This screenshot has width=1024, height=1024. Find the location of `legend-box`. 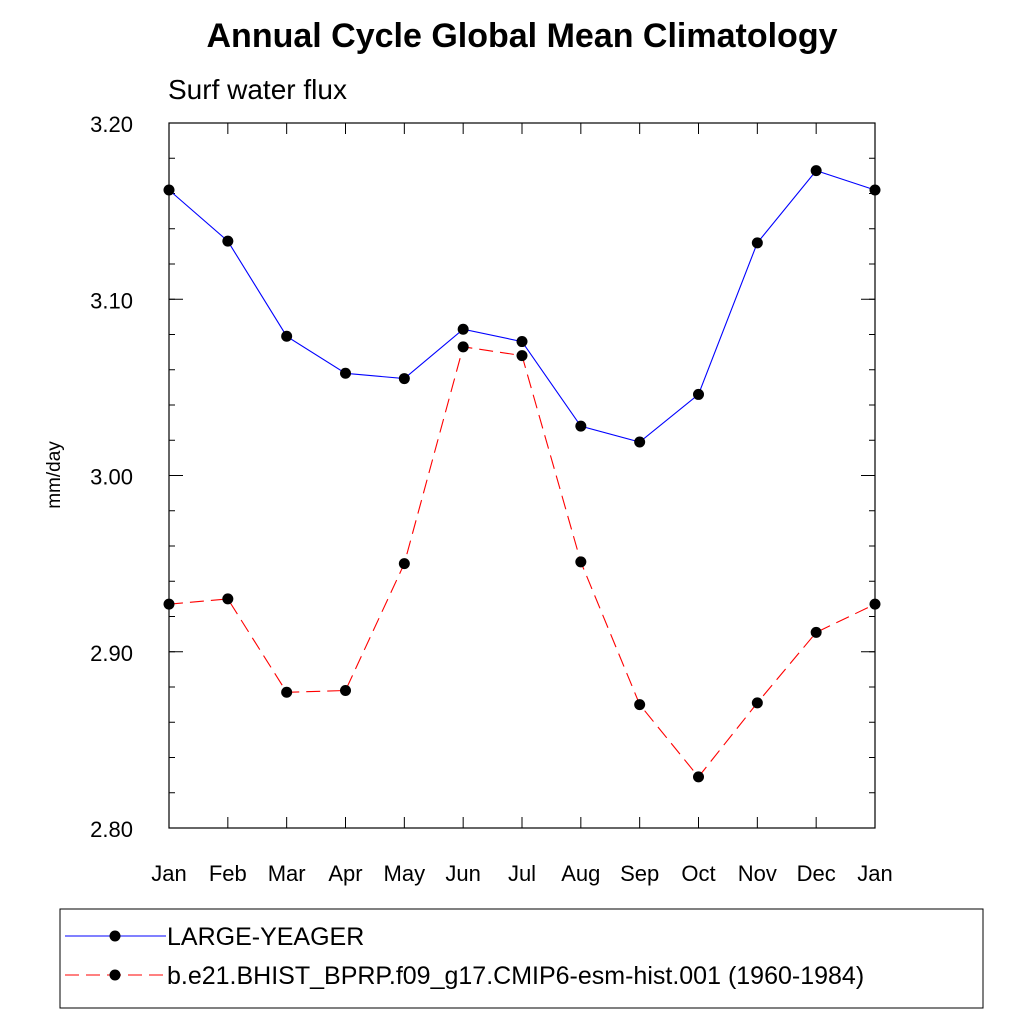

legend-box is located at coordinates (521, 958).